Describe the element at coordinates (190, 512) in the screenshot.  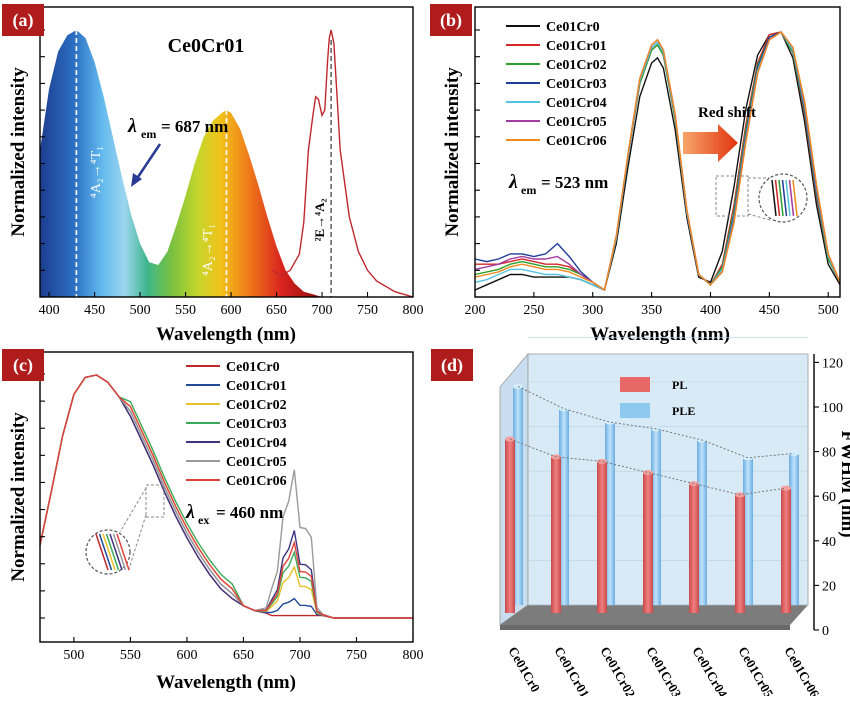
I see `panel-c-lambda-symbol: λ` at that location.